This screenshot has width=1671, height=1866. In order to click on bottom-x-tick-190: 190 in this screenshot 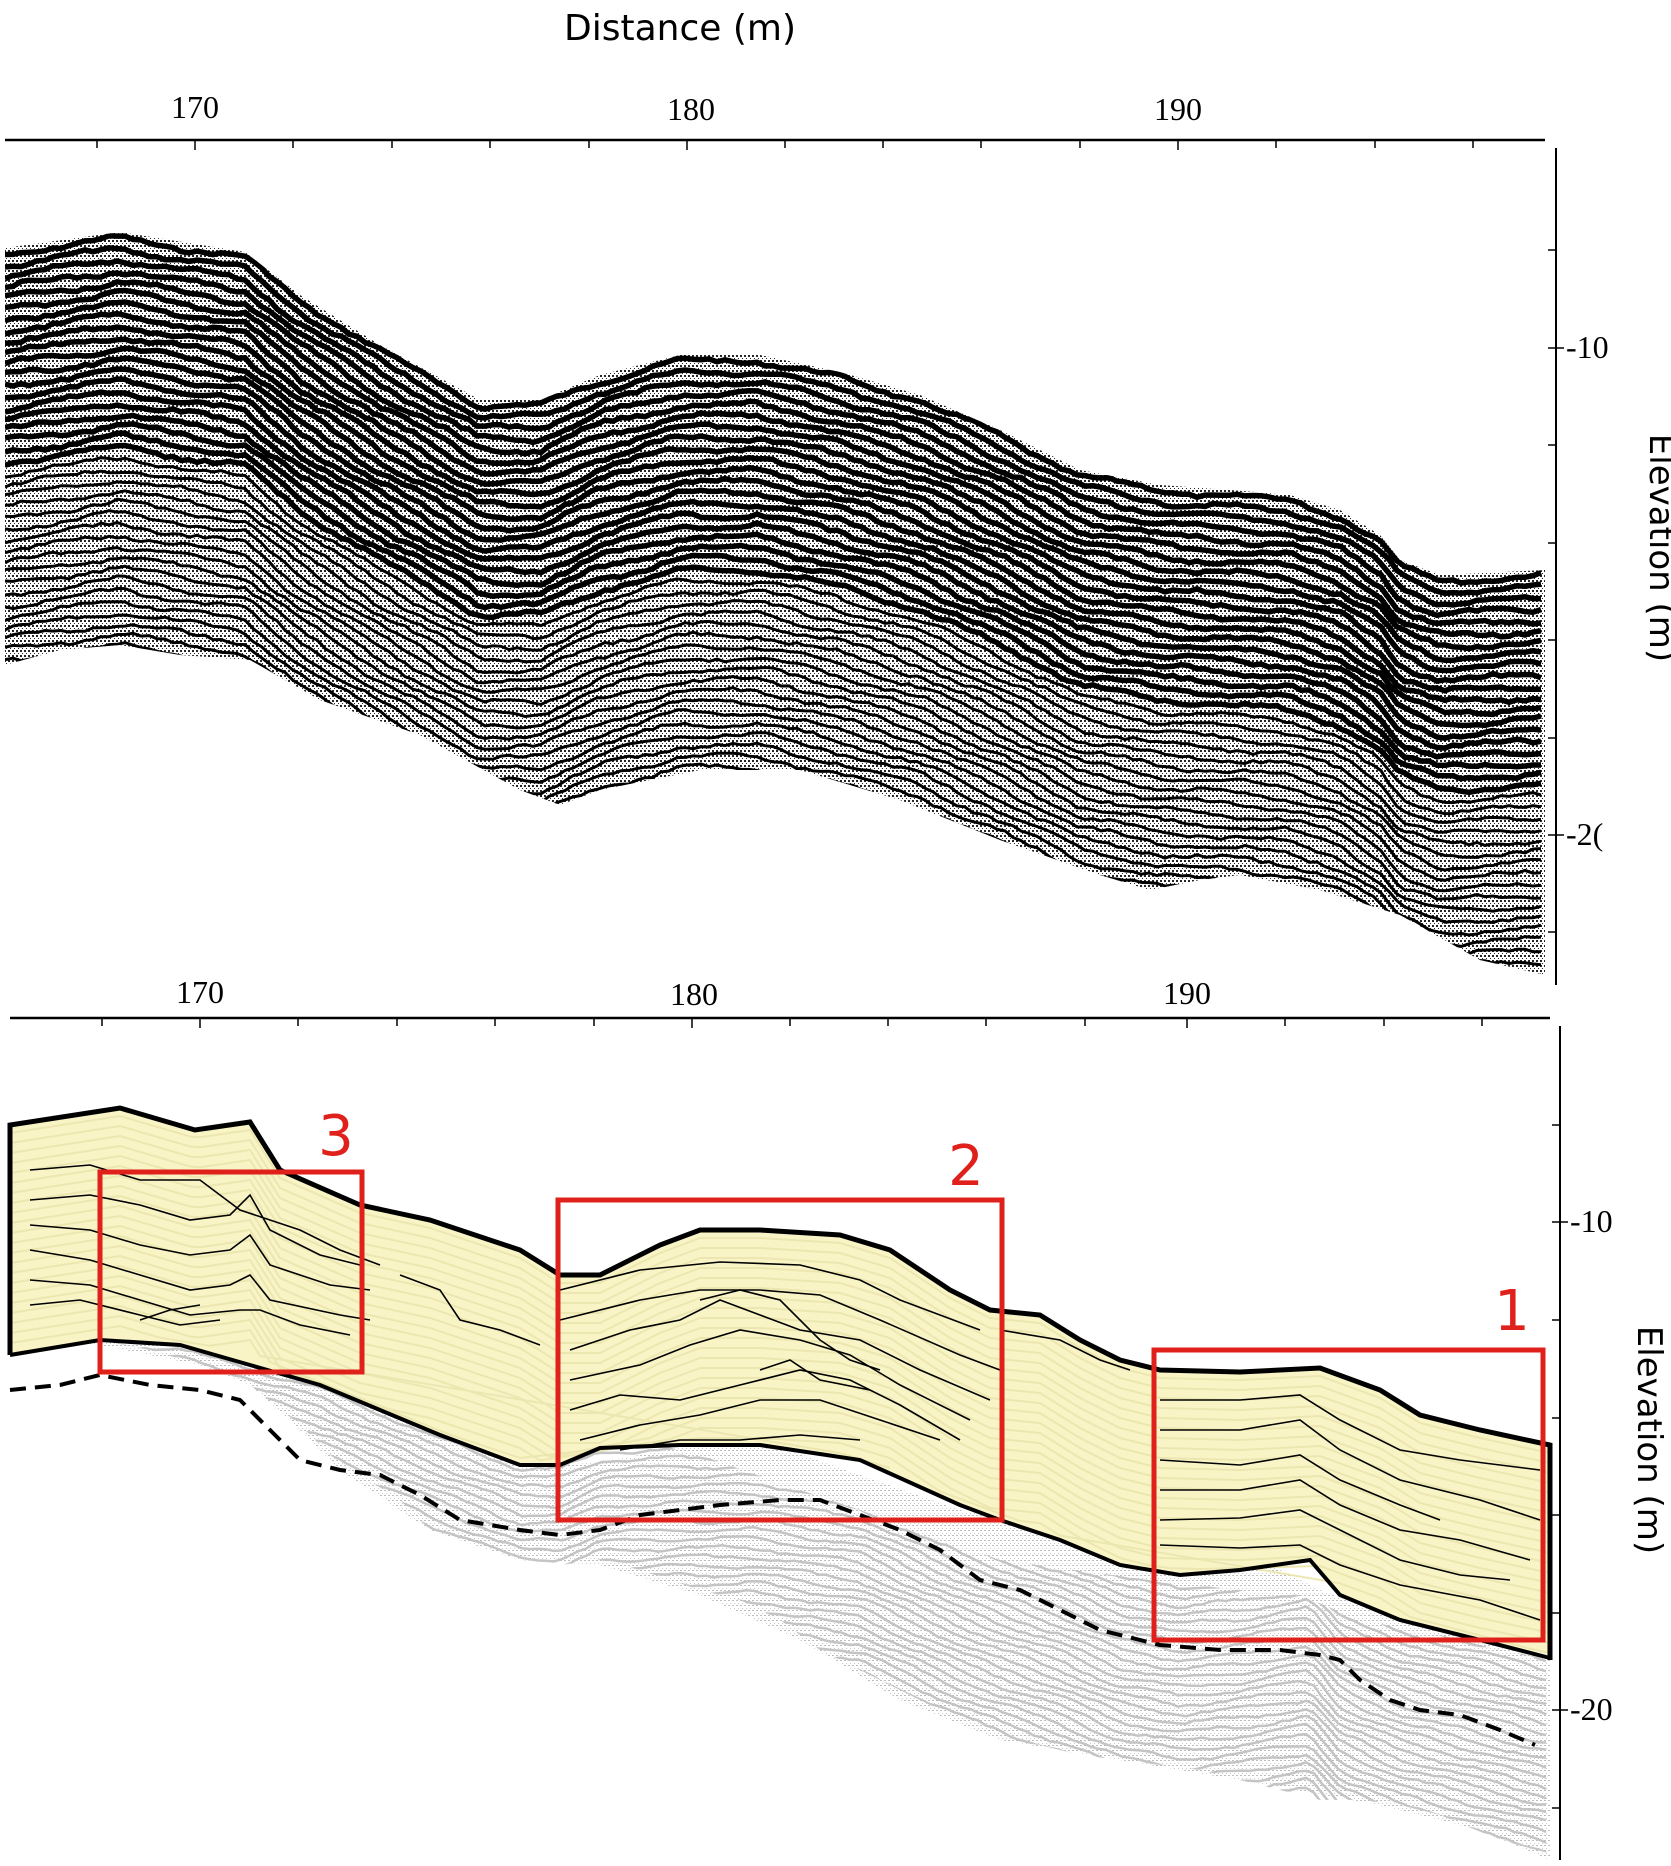, I will do `click(1187, 993)`.